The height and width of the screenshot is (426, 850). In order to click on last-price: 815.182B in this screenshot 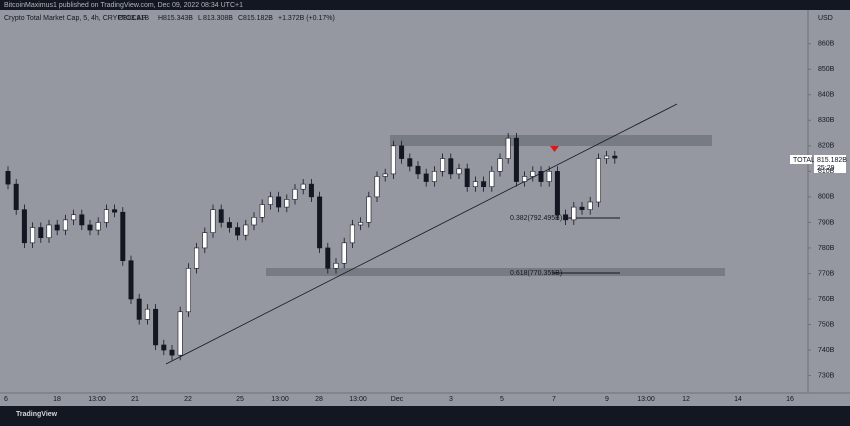, I will do `click(832, 160)`.